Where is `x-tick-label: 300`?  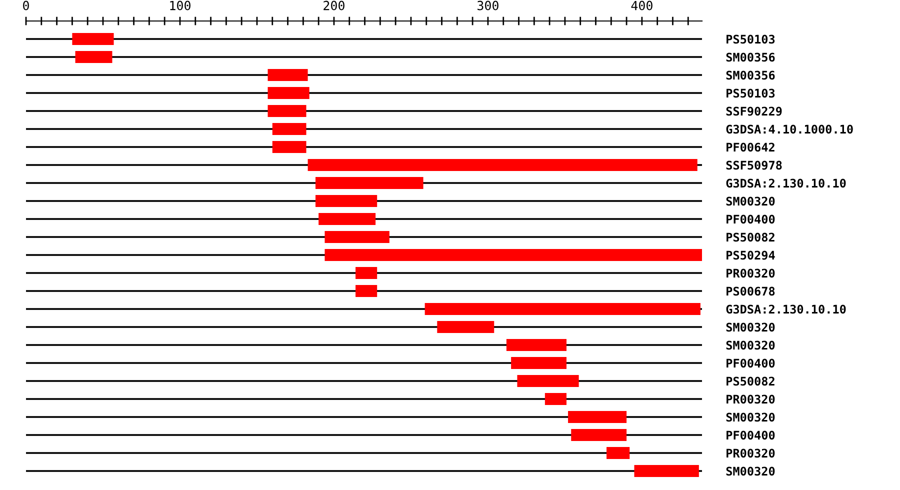
x-tick-label: 300 is located at coordinates (488, 5).